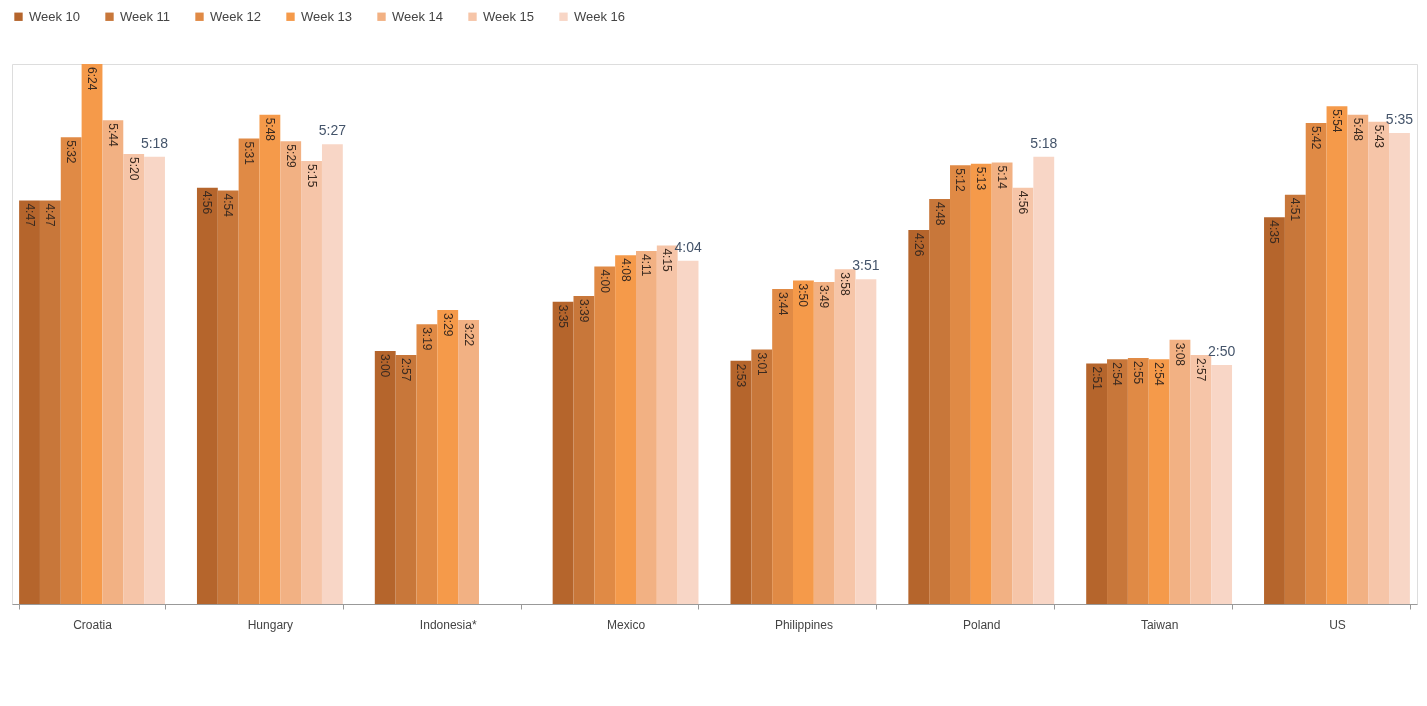  Describe the element at coordinates (740, 375) in the screenshot. I see `data-label: 2:53` at that location.